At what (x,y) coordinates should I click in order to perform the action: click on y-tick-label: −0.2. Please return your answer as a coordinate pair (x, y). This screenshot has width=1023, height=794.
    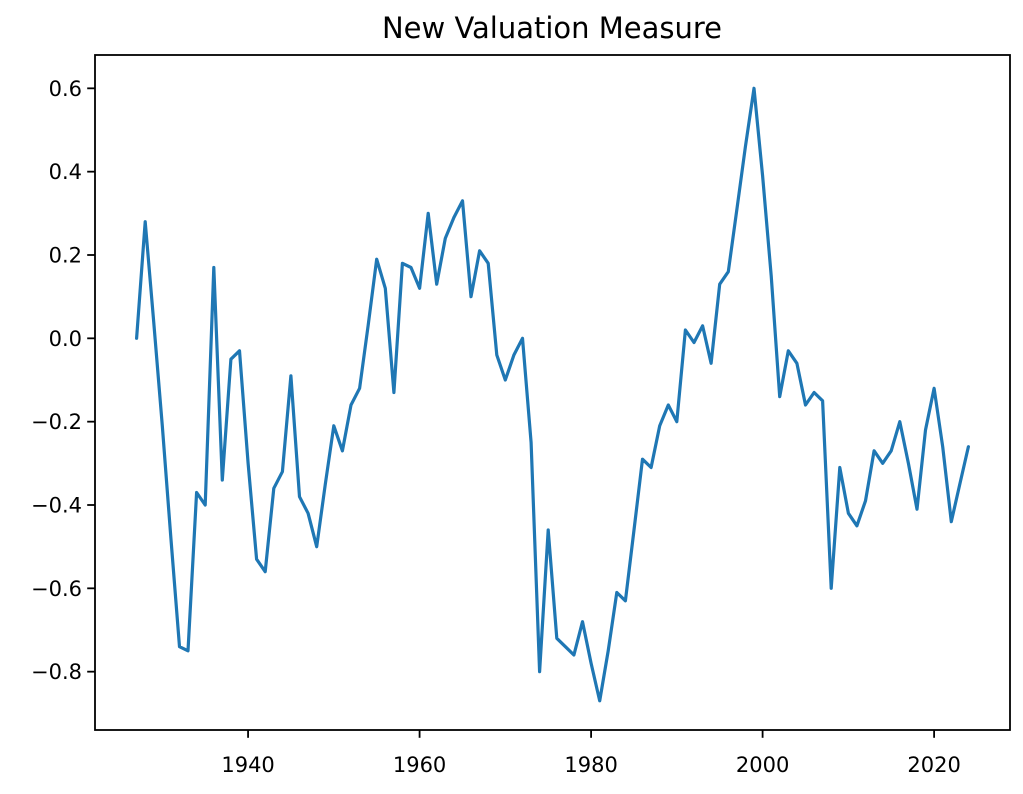
    Looking at the image, I should click on (56, 422).